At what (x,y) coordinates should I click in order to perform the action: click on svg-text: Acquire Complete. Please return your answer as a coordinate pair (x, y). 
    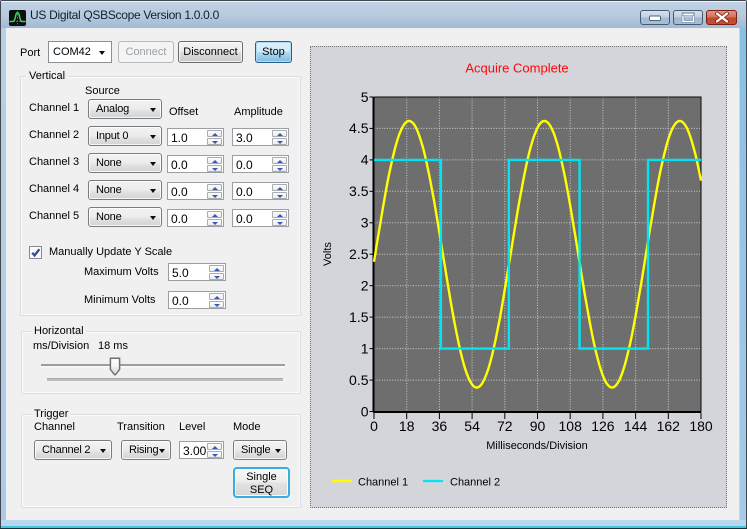
    Looking at the image, I should click on (516, 68).